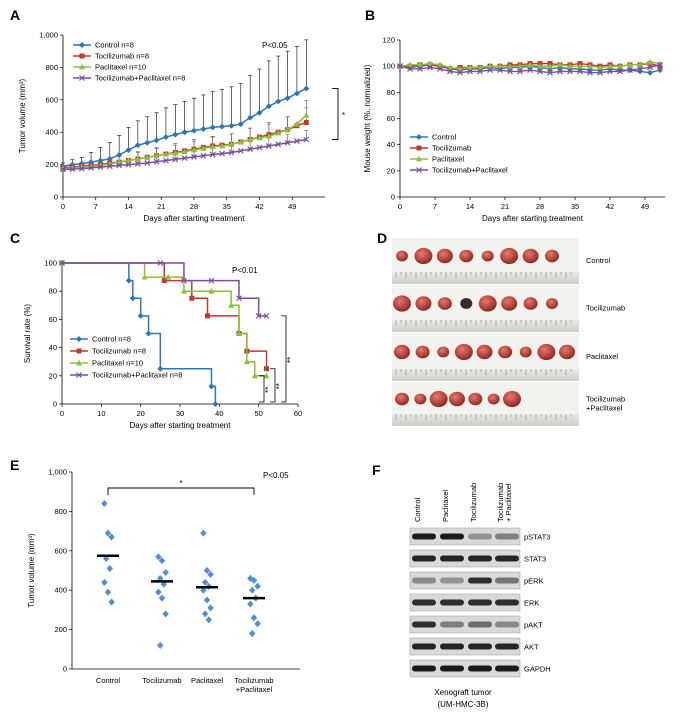 This screenshot has width=700, height=717. Describe the element at coordinates (508, 308) in the screenshot. I see `tumor-photo-row: Tocilizumab` at that location.